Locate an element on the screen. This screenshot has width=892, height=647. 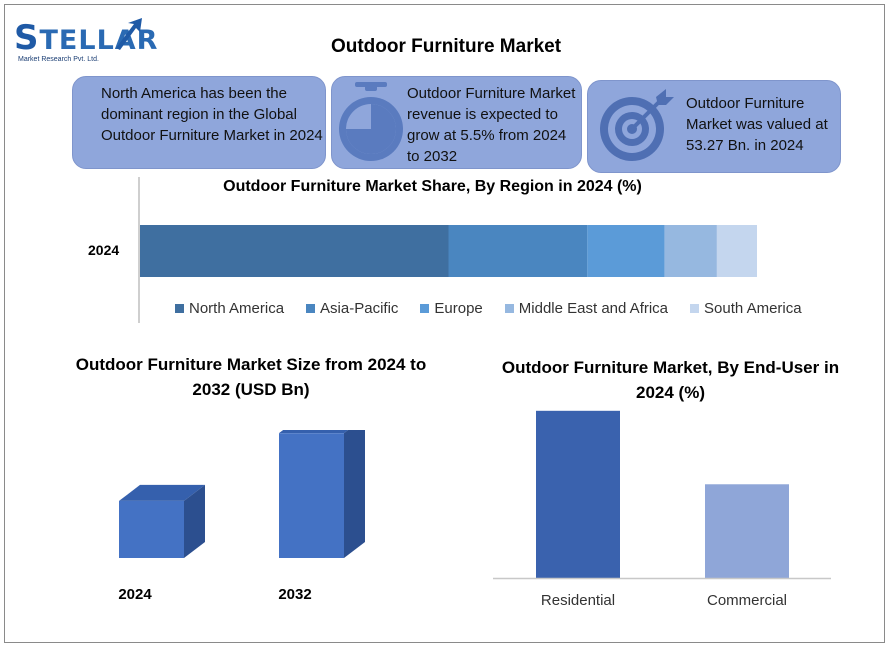
company-logo: STELLAR Market Research Pvt. Ltd. is located at coordinates (85, 40).